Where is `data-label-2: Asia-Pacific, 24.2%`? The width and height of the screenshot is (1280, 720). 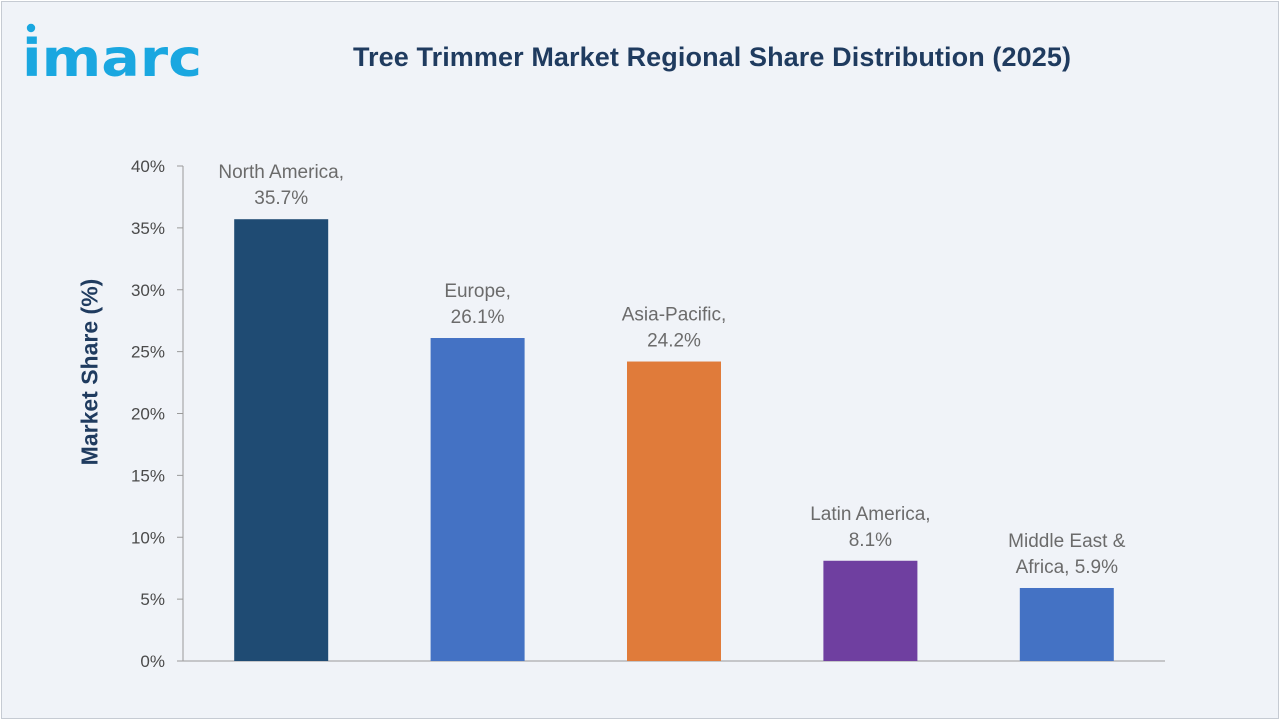 data-label-2: Asia-Pacific, 24.2% is located at coordinates (674, 328).